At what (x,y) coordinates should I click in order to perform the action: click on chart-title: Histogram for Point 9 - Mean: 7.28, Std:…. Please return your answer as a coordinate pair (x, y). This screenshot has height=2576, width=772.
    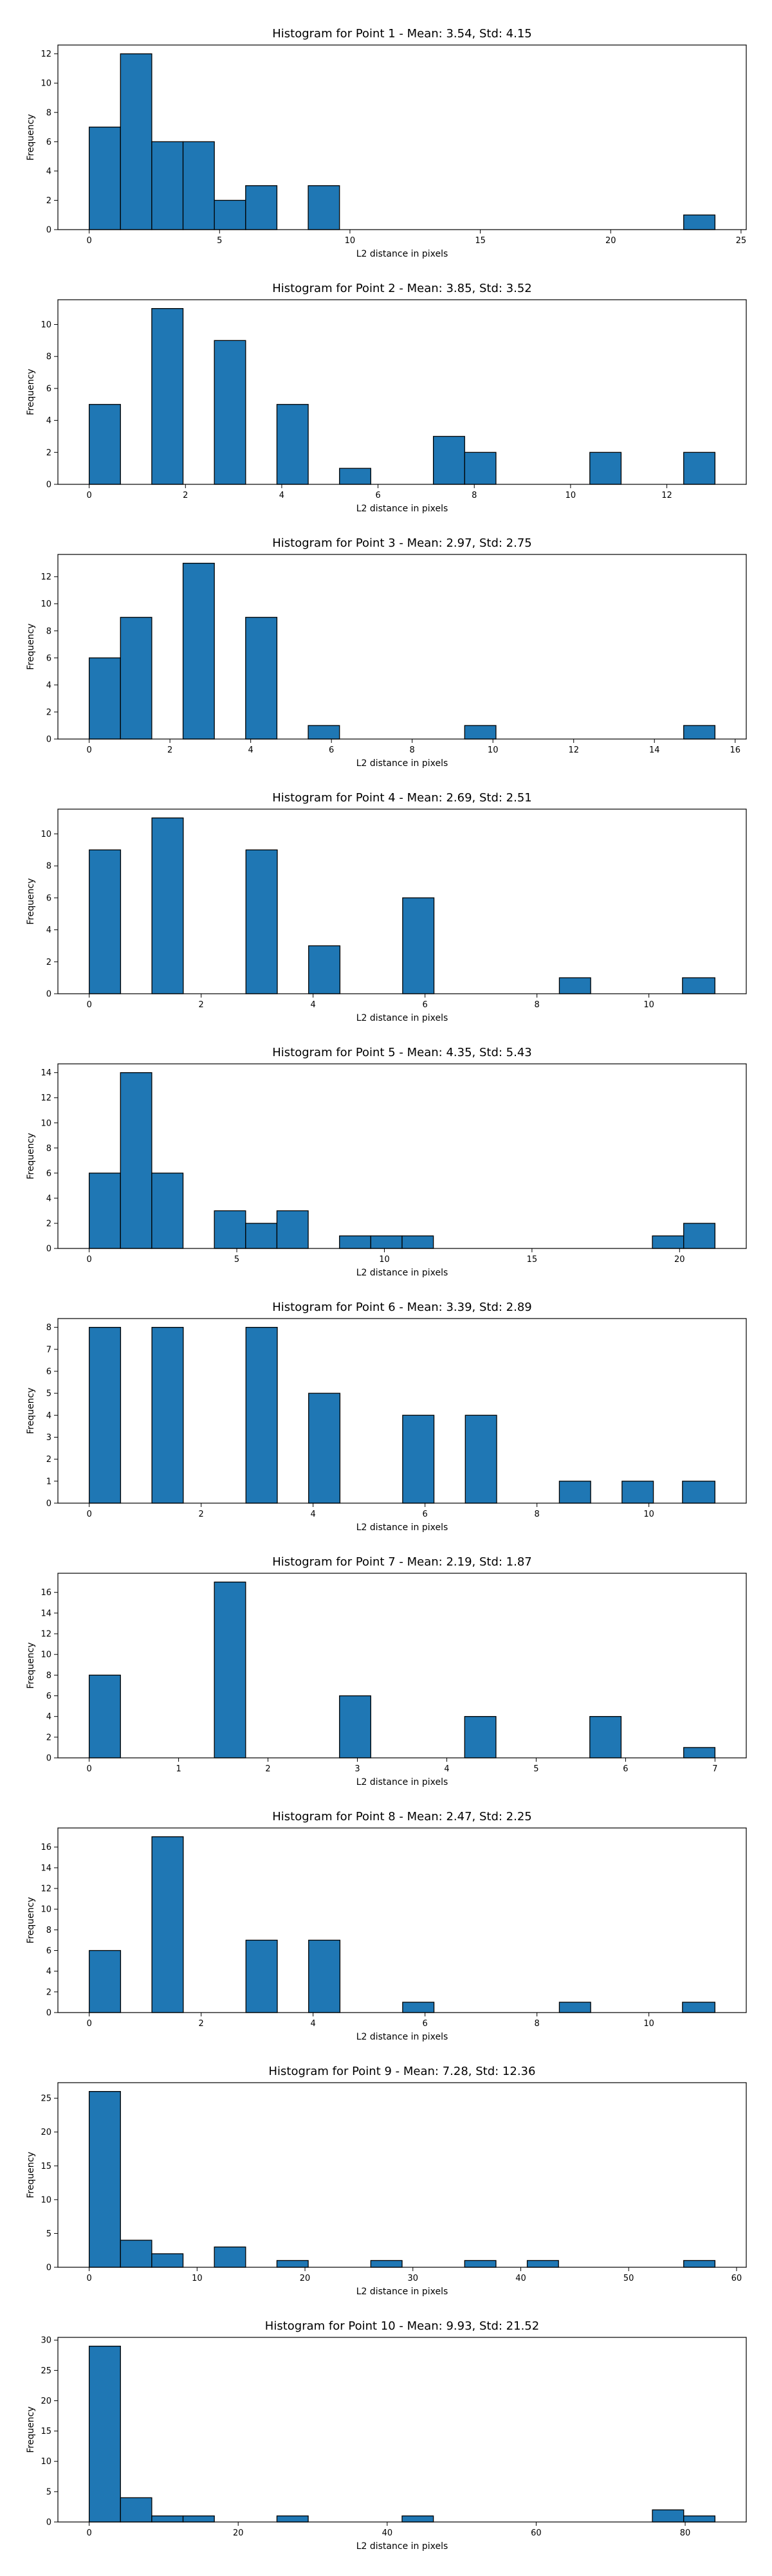
    Looking at the image, I should click on (402, 2071).